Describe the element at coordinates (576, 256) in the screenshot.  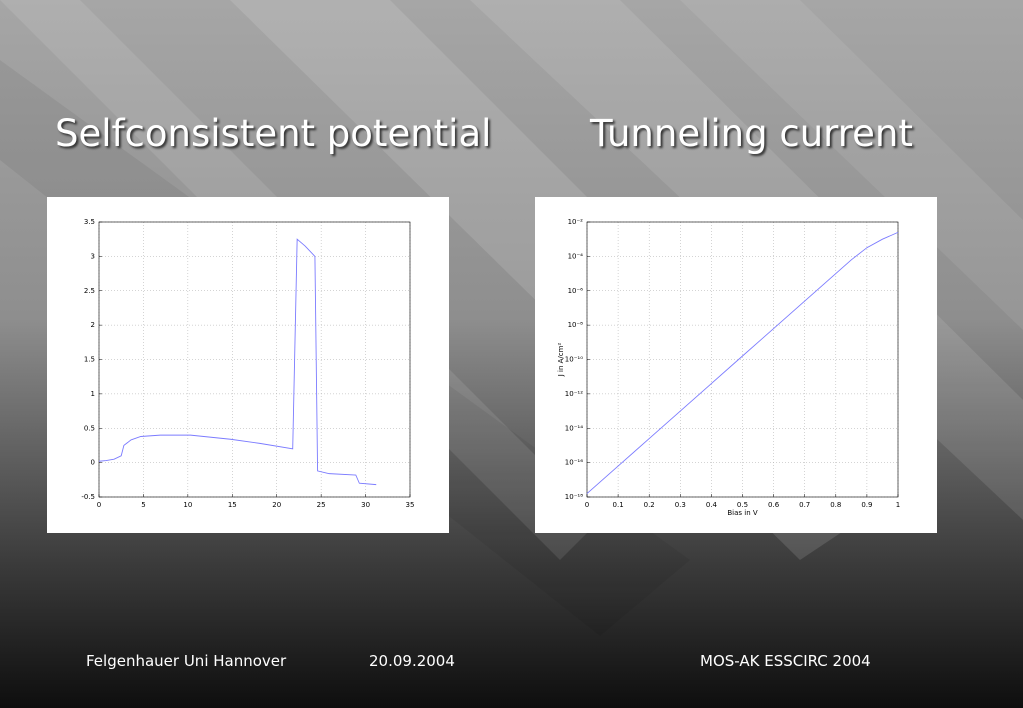
I see `y-tick-label: 10⁻⁴` at that location.